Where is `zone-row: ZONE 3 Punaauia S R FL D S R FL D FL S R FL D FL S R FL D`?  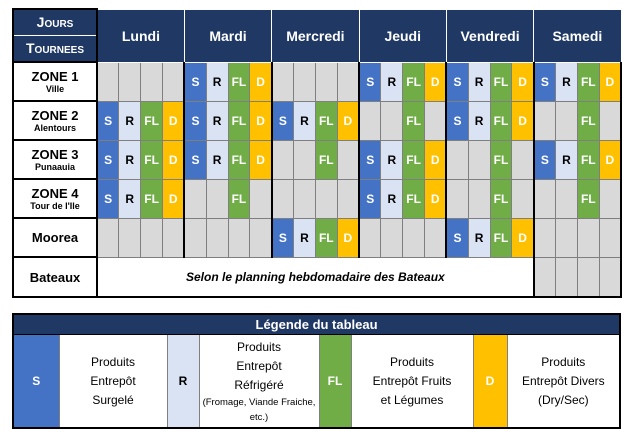 zone-row: ZONE 3 Punaauia S R FL D S R FL D FL S R FL D FL S R FL D is located at coordinates (317, 159).